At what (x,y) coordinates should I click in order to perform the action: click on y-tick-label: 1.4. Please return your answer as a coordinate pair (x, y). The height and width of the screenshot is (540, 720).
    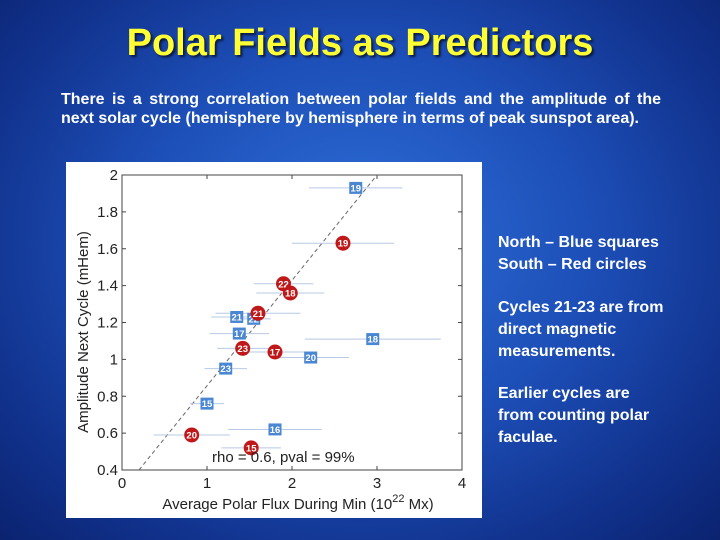
    Looking at the image, I should click on (107, 286).